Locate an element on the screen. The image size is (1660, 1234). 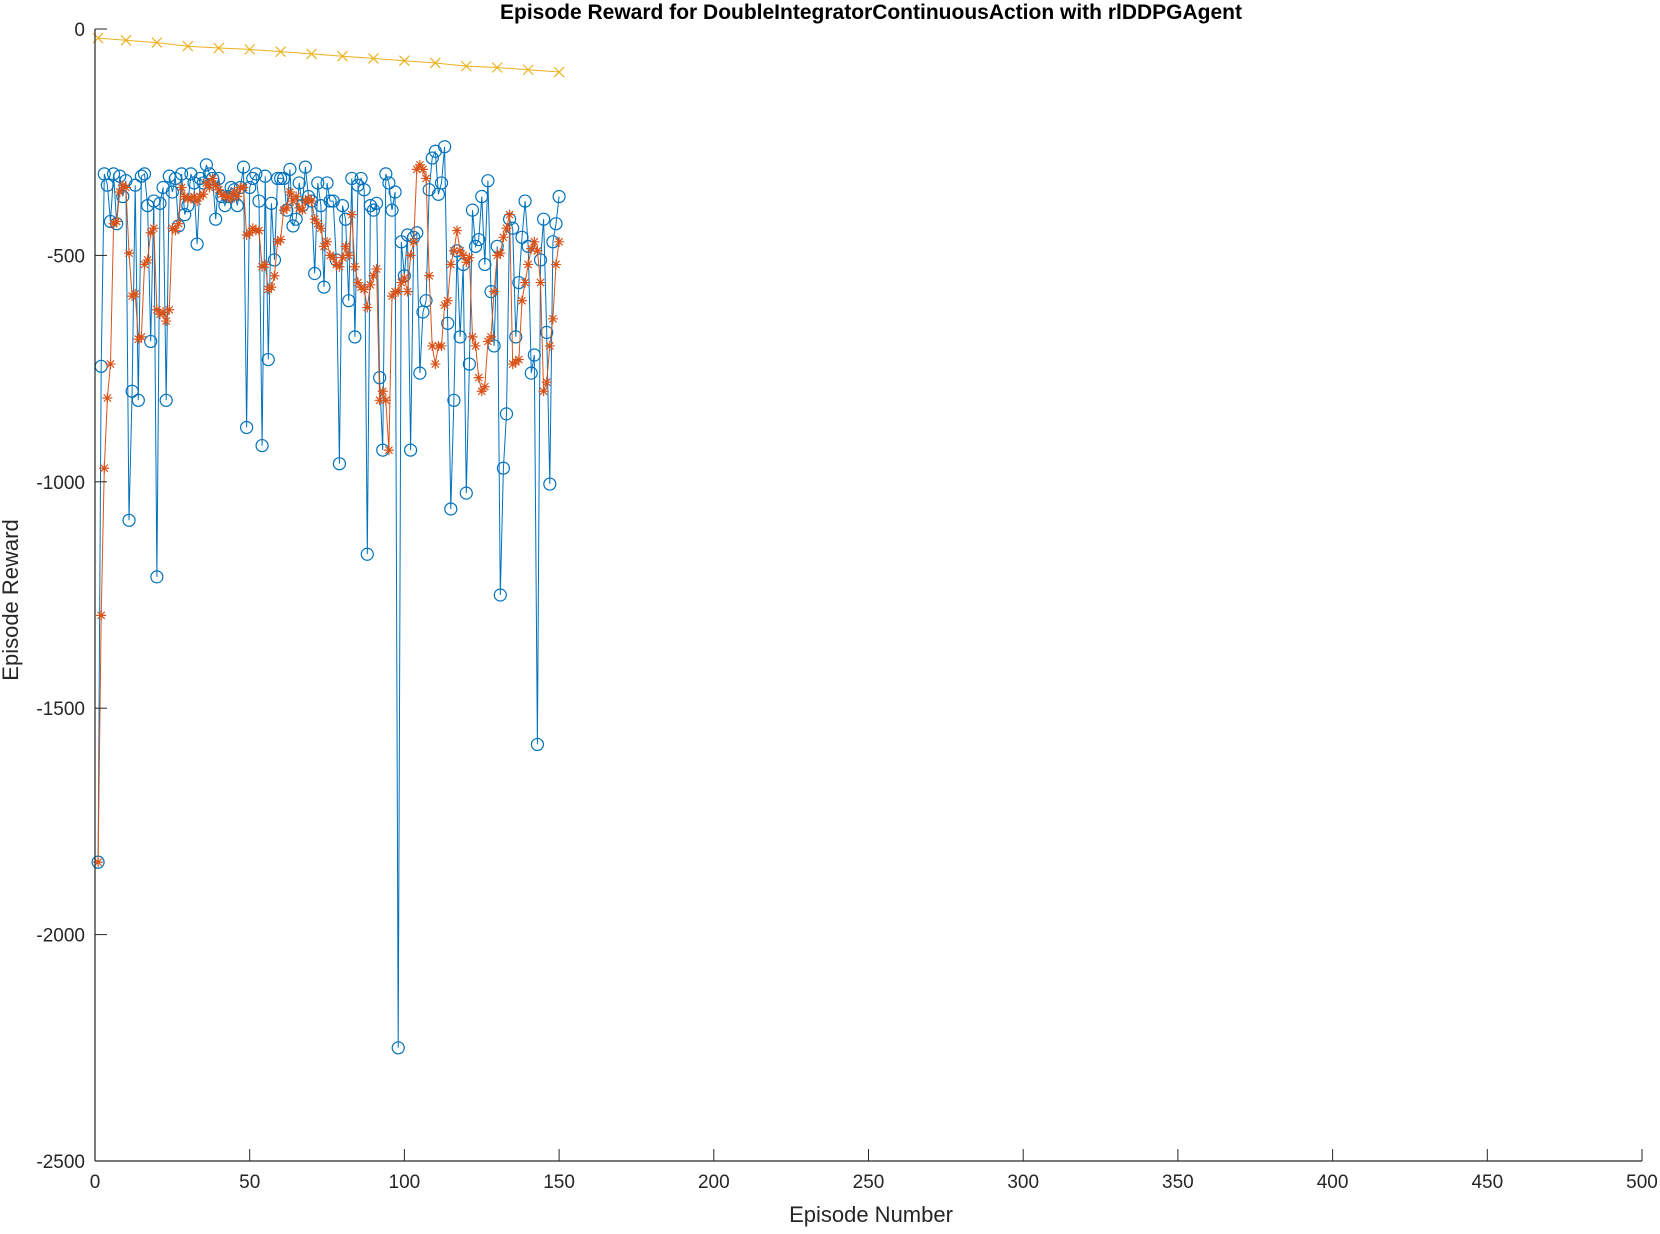
episode-q0-line is located at coordinates (329, 55).